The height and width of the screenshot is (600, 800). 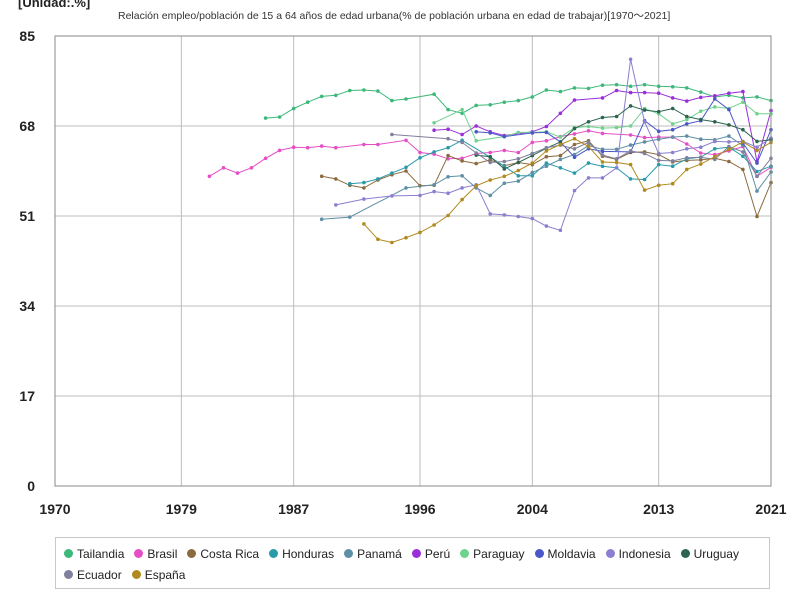 I want to click on legend-label: Perú, so click(x=437, y=553).